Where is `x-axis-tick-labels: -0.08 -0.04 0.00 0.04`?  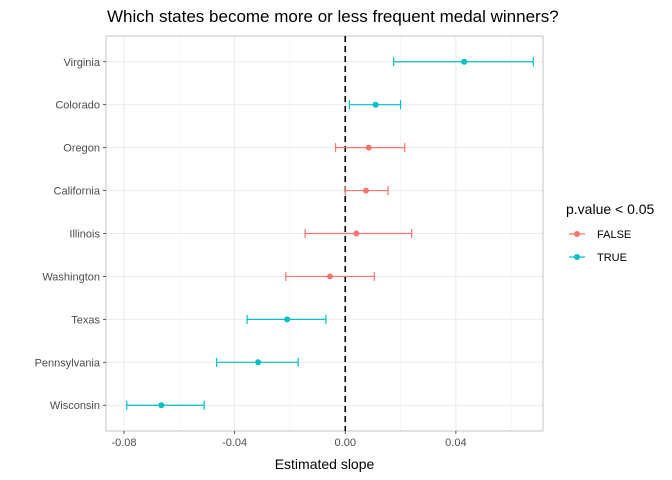
x-axis-tick-labels: -0.08 -0.04 0.00 0.04 is located at coordinates (289, 440).